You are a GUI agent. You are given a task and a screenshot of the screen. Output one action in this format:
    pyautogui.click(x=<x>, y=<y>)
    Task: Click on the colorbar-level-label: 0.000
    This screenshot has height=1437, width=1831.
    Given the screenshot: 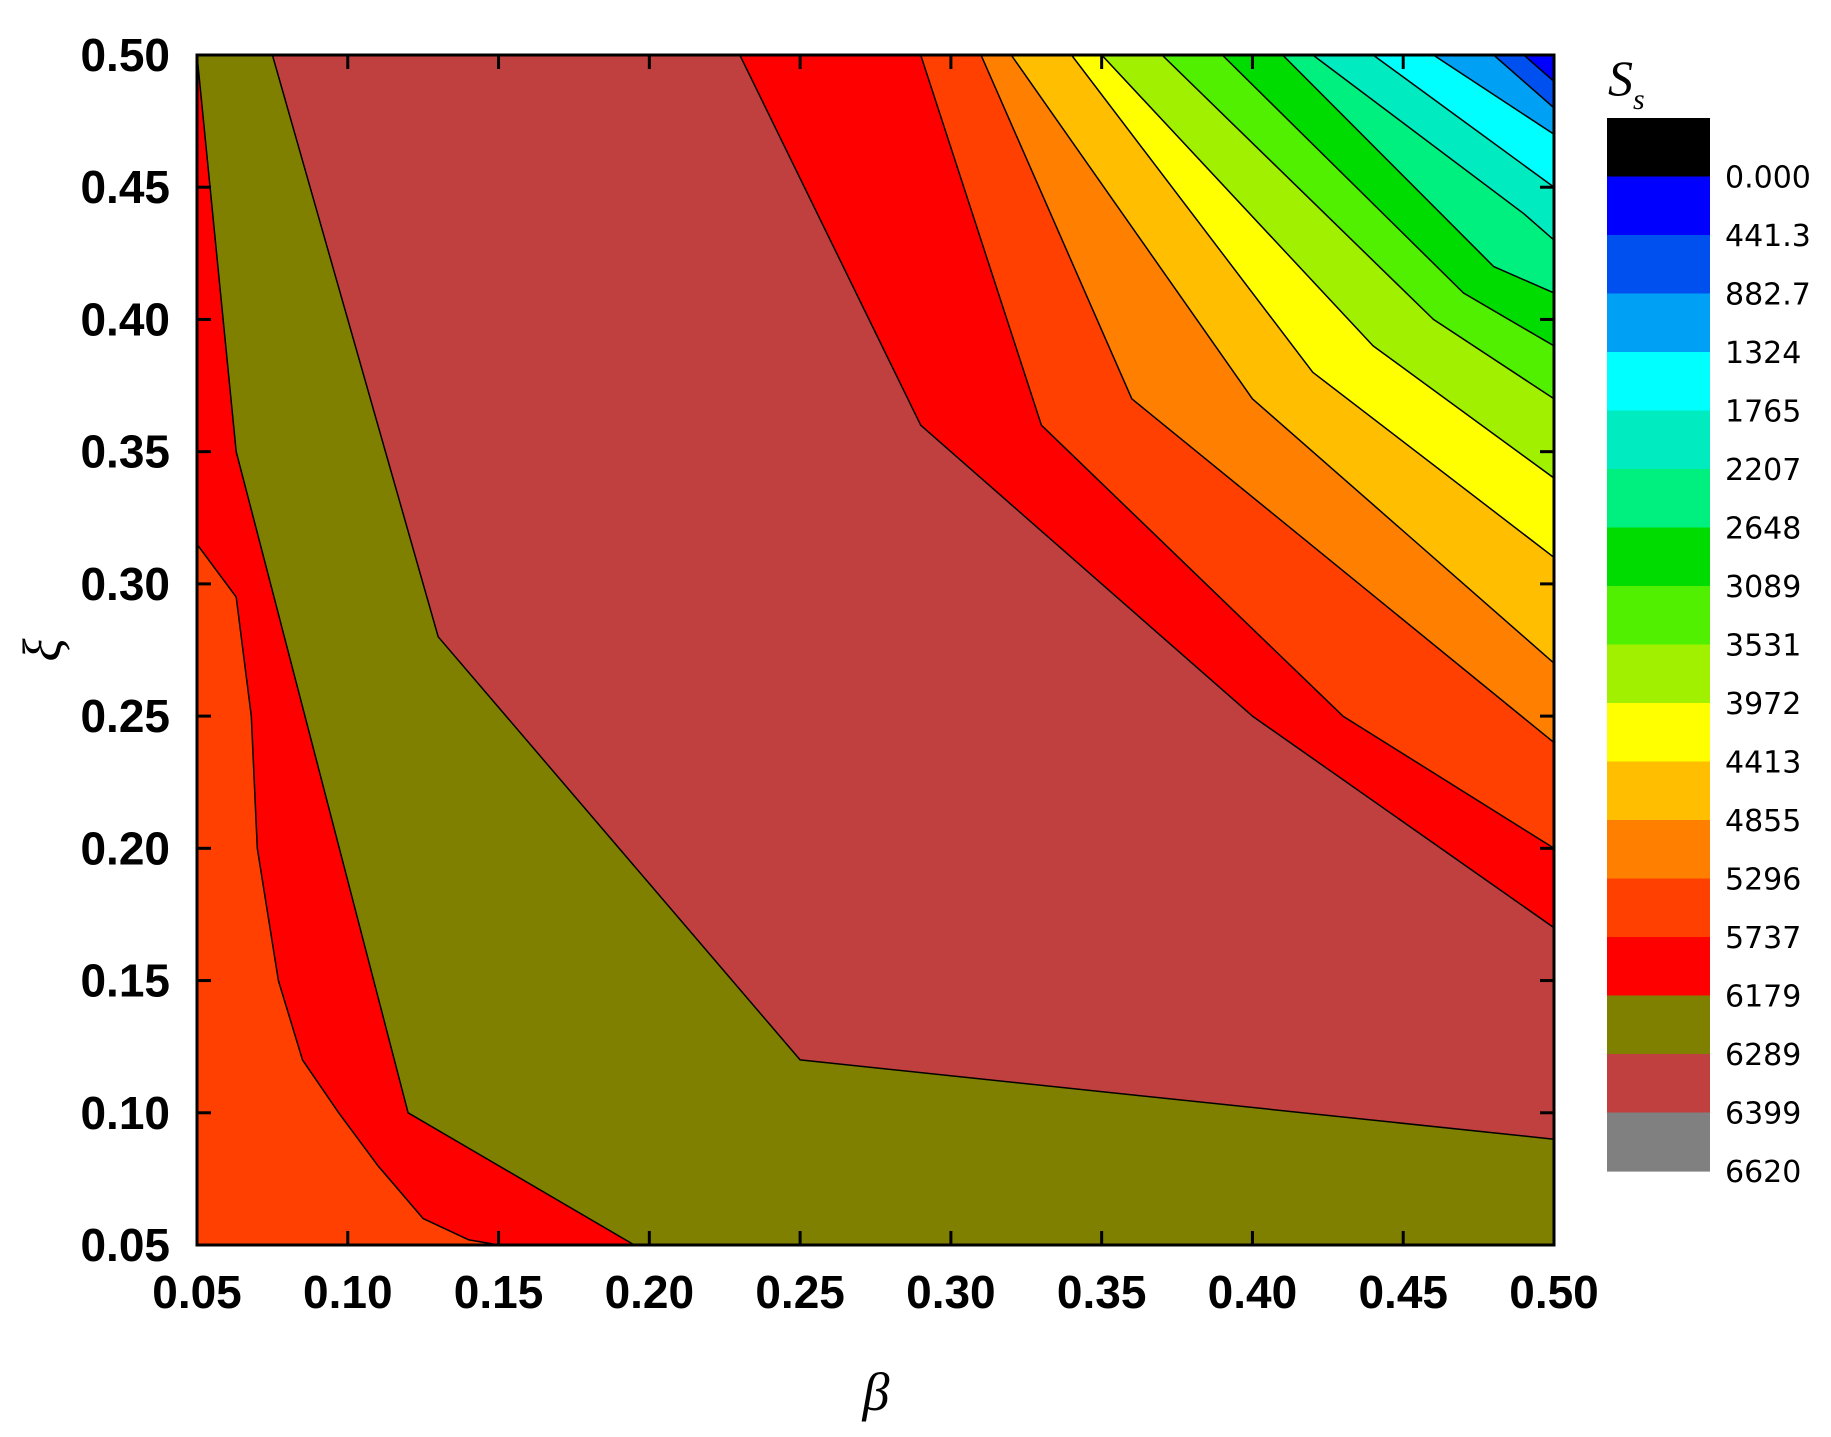 What is the action you would take?
    pyautogui.click(x=1768, y=178)
    